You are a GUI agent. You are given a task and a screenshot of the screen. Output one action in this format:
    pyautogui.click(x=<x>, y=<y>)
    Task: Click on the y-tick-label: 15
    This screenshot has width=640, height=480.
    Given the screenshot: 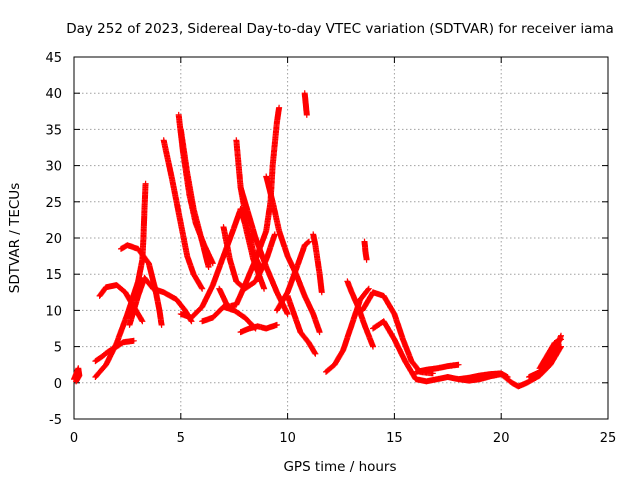 What is the action you would take?
    pyautogui.click(x=53, y=275)
    